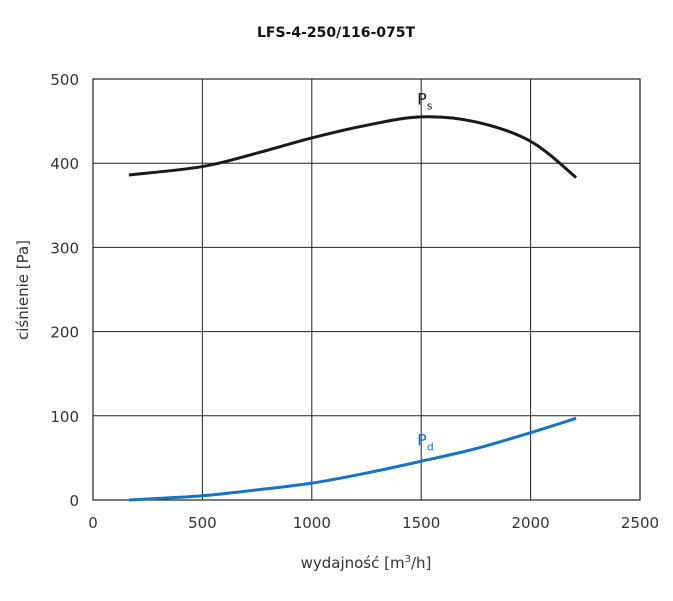  I want to click on series-line-pd, so click(352, 459).